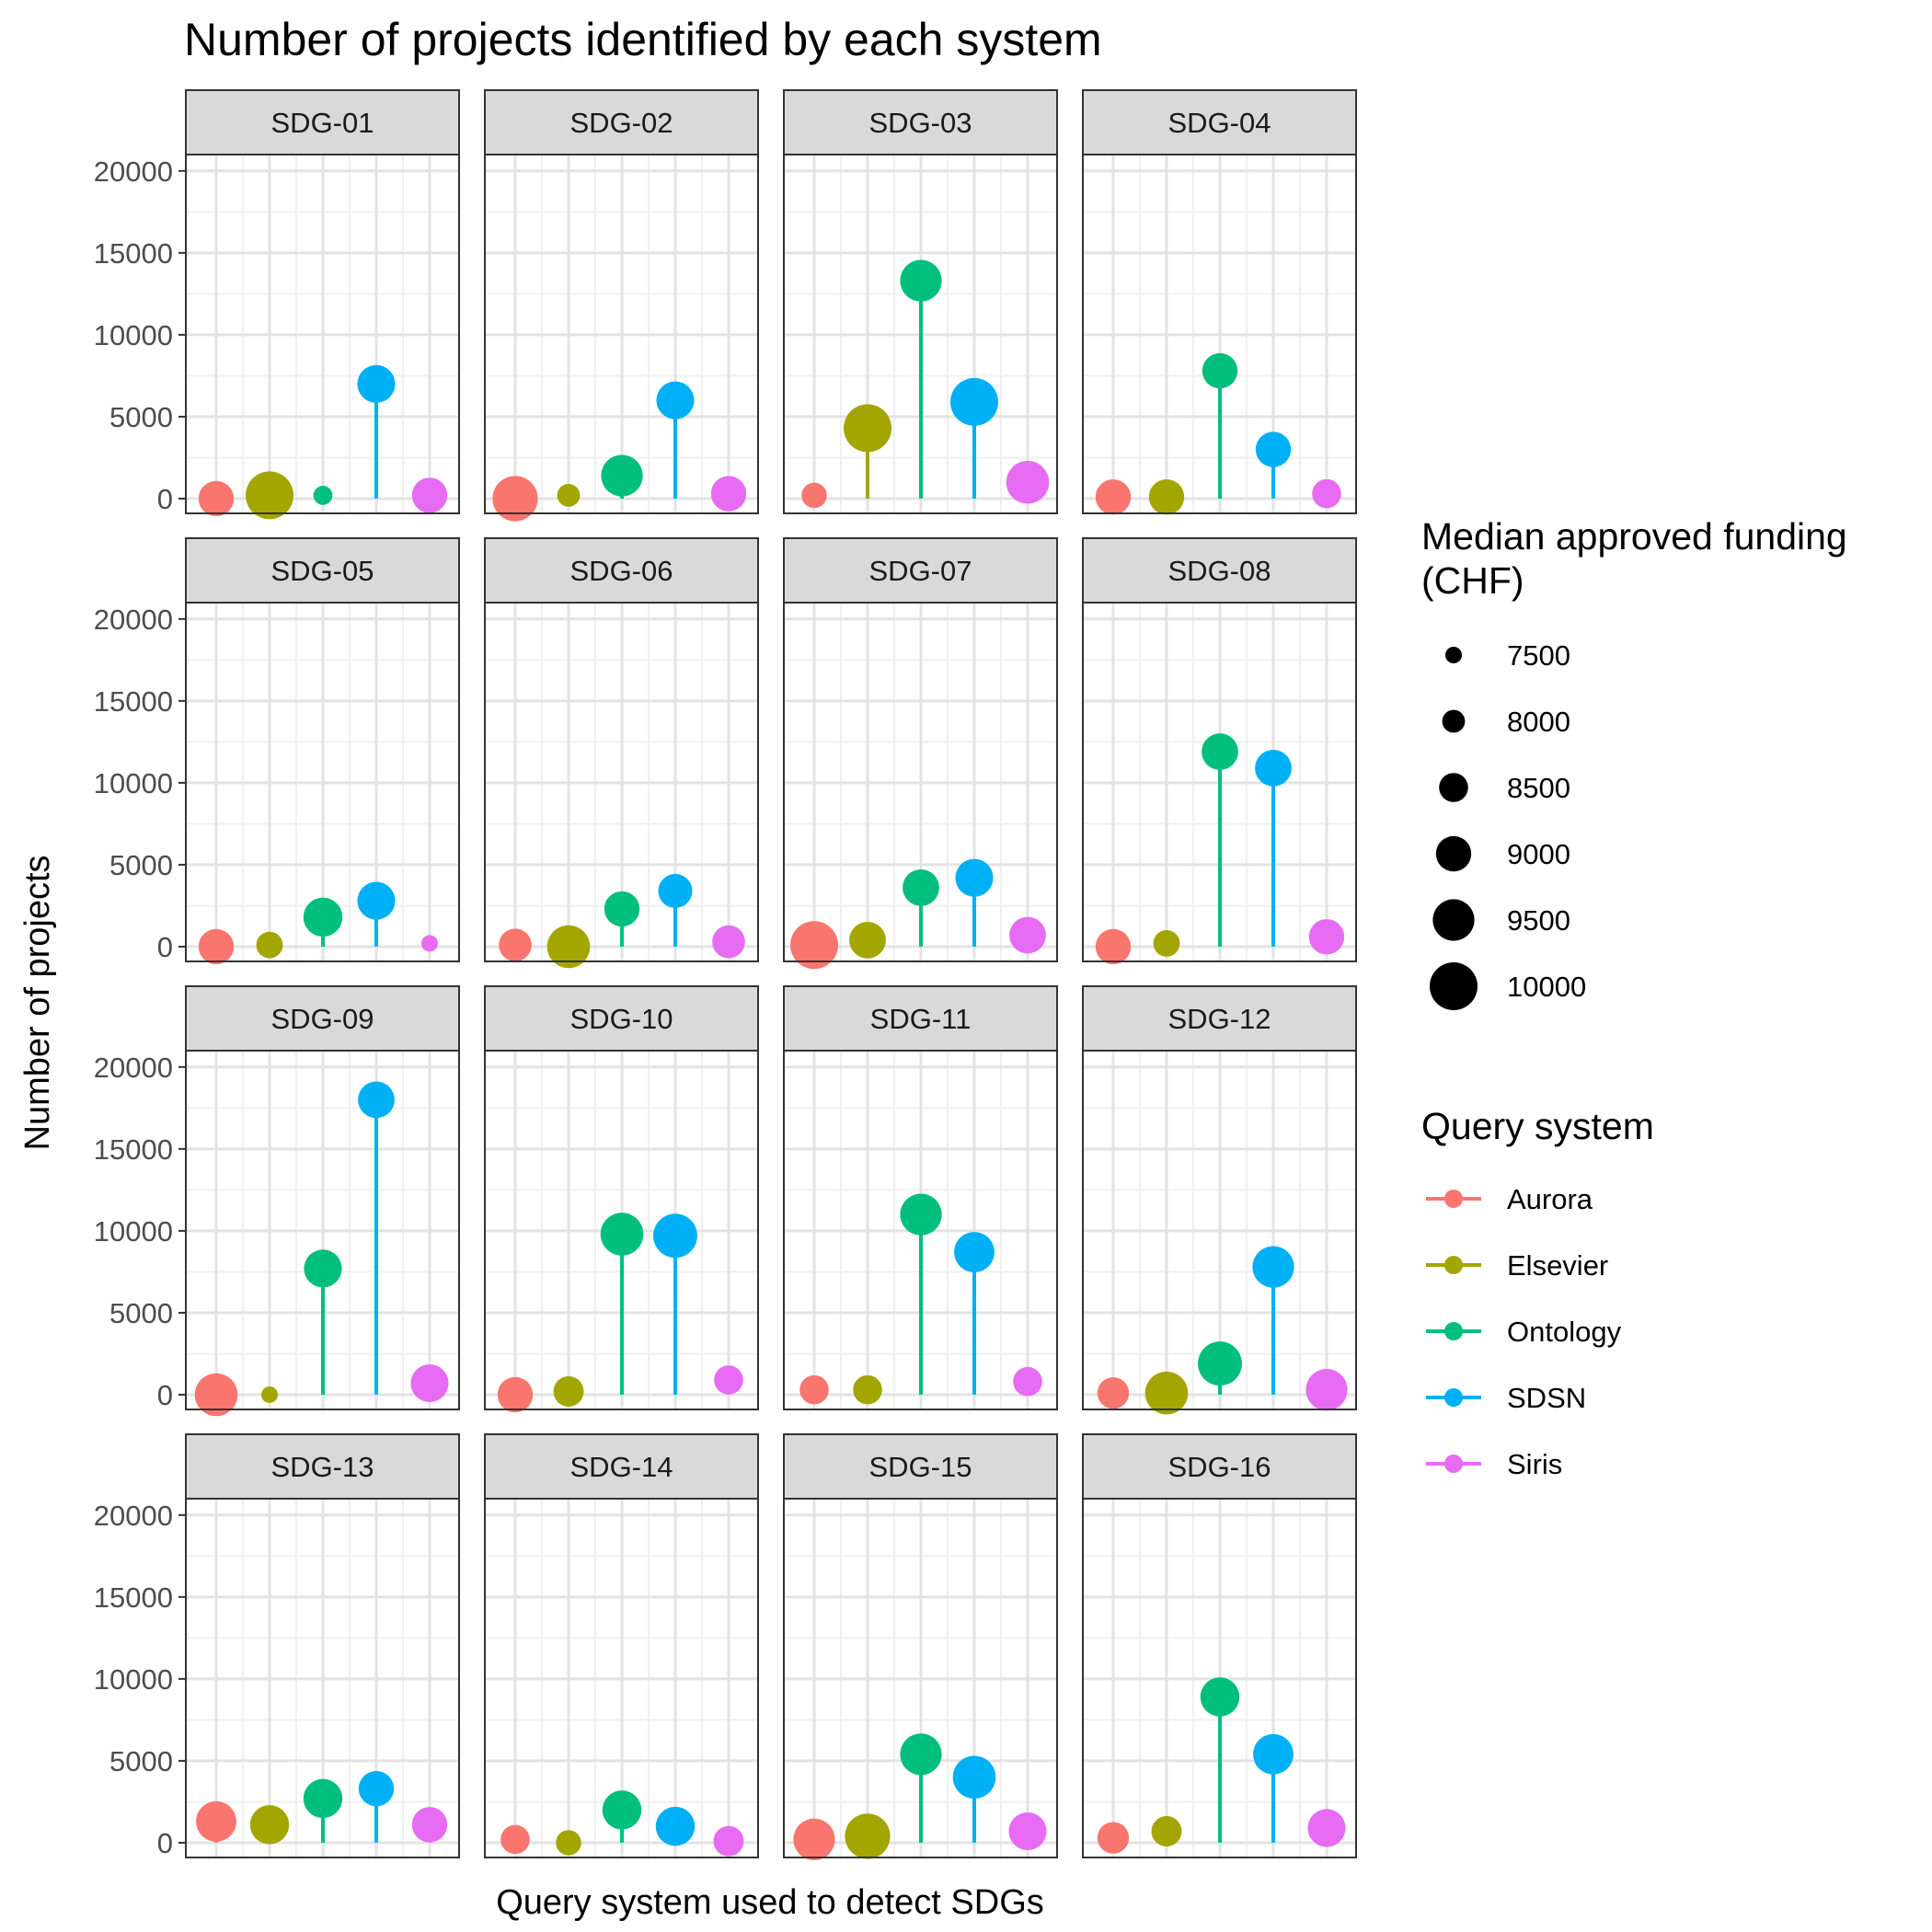  What do you see at coordinates (1557, 1265) in the screenshot?
I see `color-legend-label: Elsevier` at bounding box center [1557, 1265].